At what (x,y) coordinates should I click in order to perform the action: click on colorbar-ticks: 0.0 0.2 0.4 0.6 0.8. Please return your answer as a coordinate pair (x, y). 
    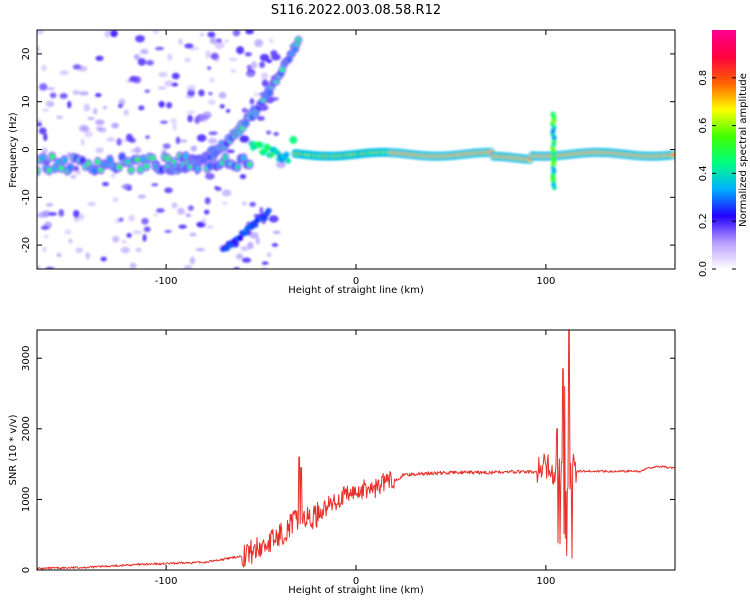
    Looking at the image, I should click on (717, 173).